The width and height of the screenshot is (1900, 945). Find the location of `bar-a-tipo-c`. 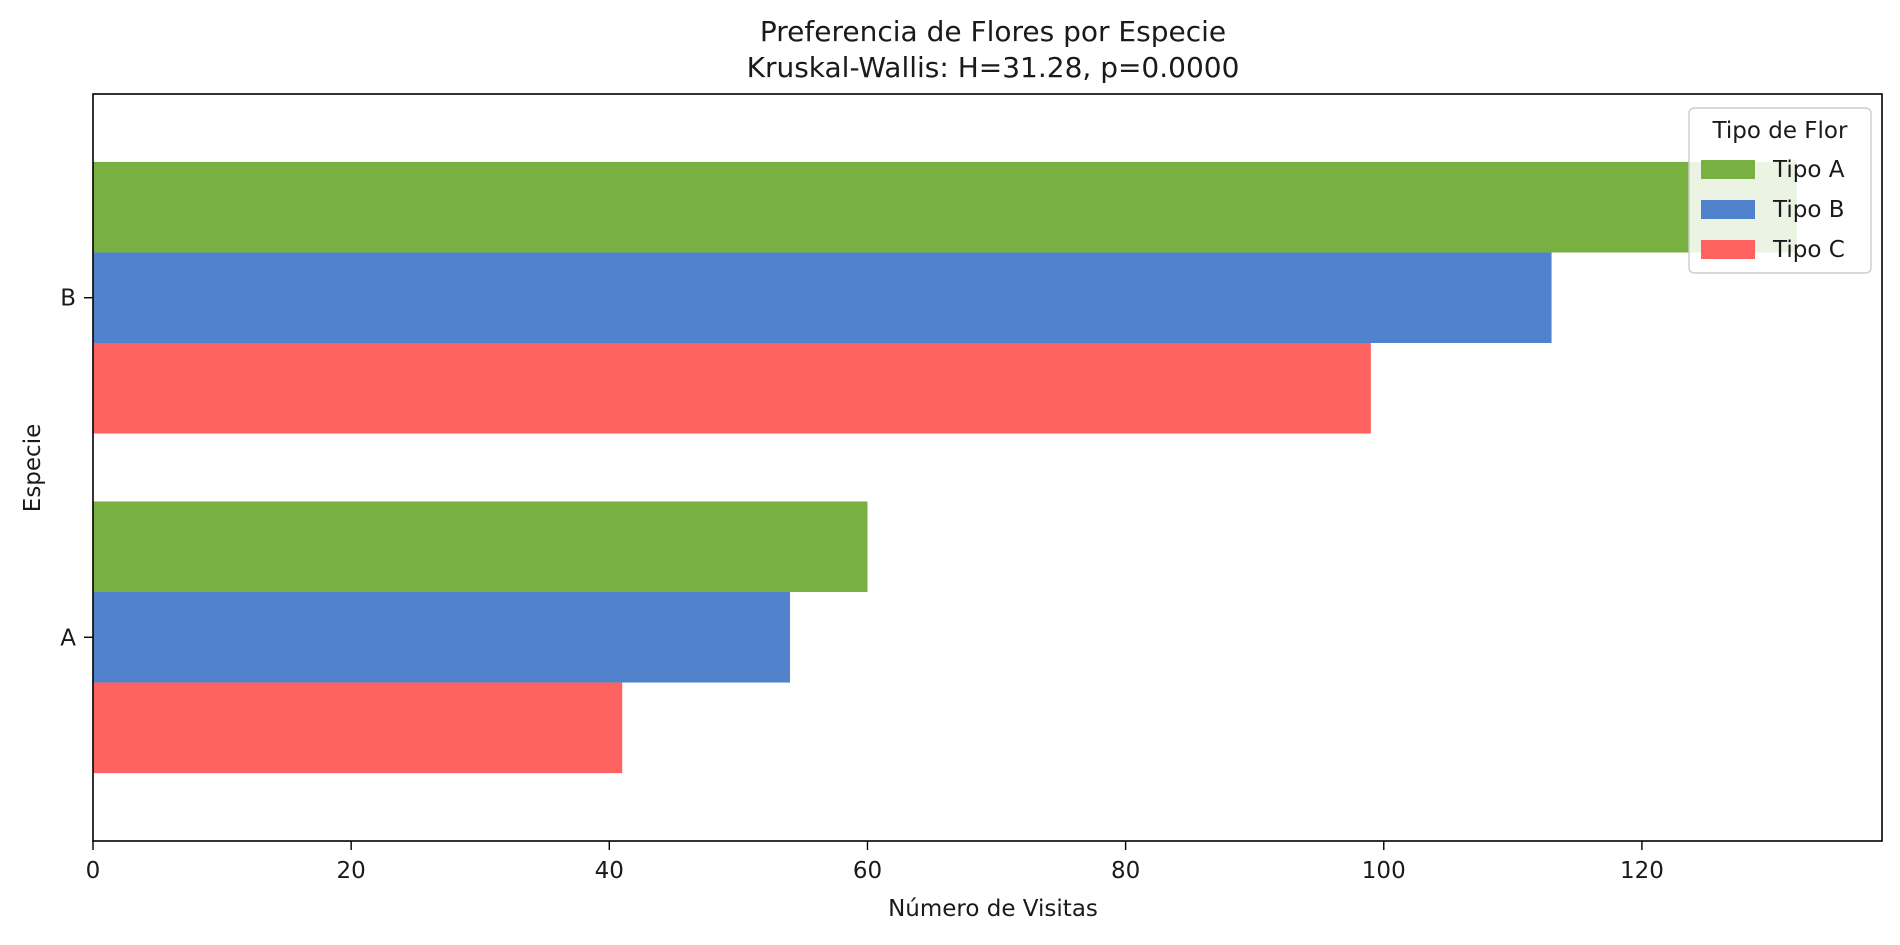

bar-a-tipo-c is located at coordinates (358, 728).